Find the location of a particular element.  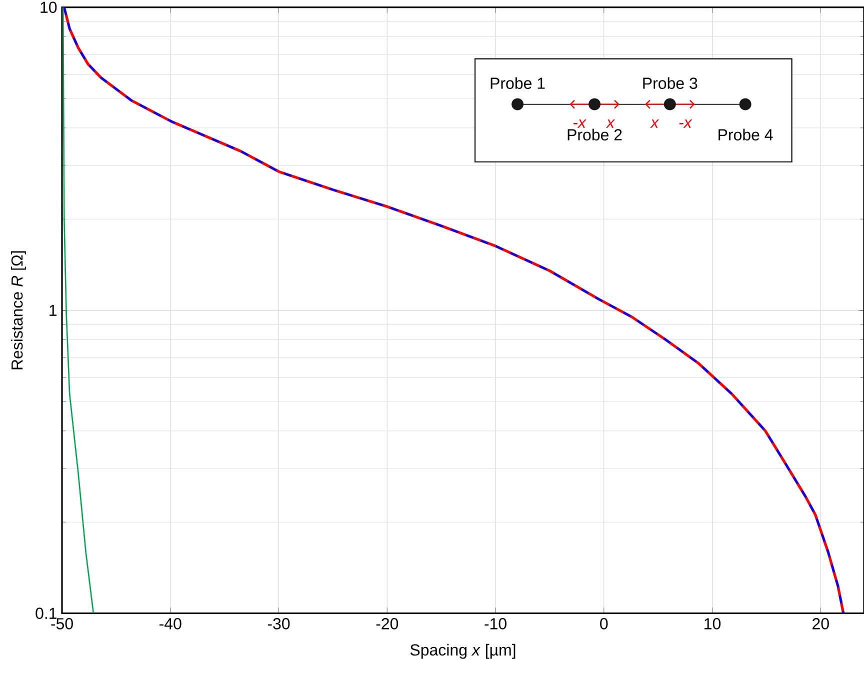

x-tick-label: 20 is located at coordinates (820, 624).